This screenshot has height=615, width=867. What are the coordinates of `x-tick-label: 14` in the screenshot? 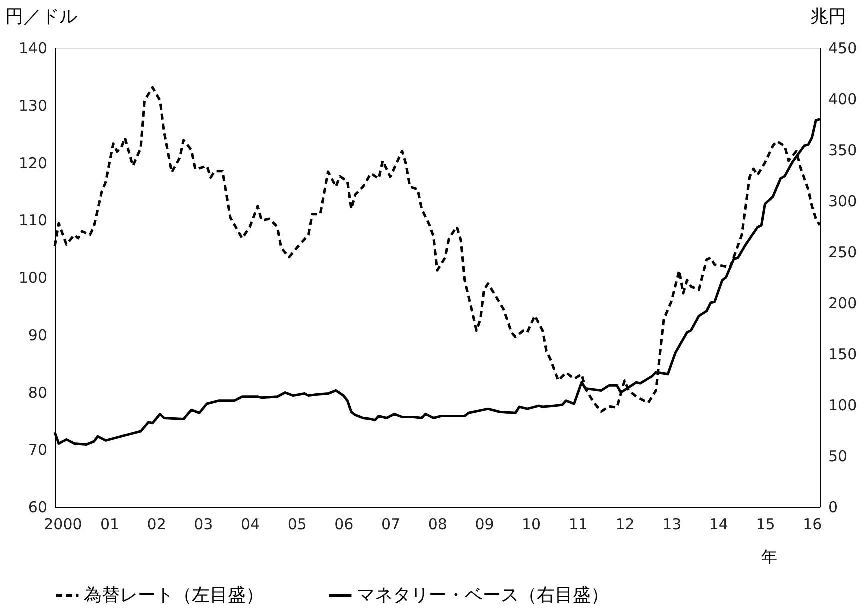 It's located at (718, 525).